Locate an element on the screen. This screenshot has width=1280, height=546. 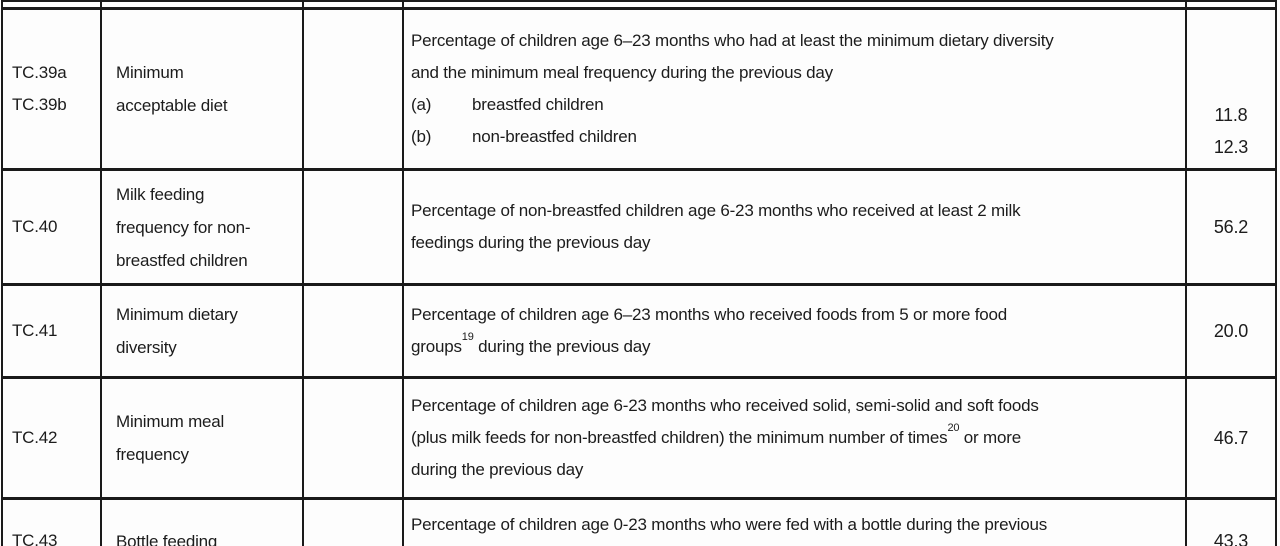
indicator-name-line: diversity is located at coordinates (146, 347).